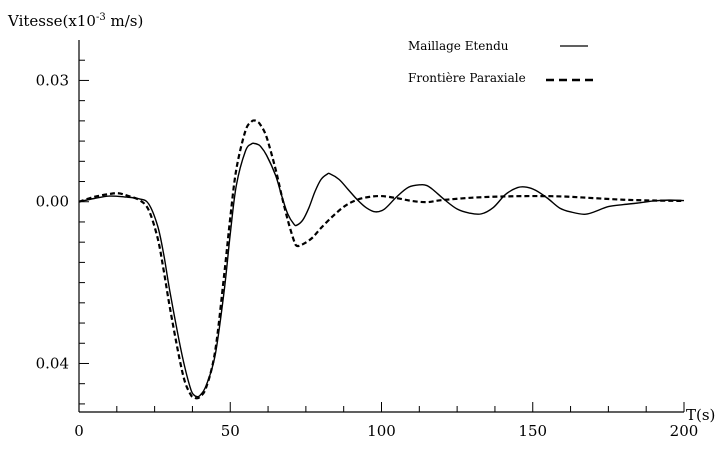 The width and height of the screenshot is (724, 457). I want to click on x-tick-label: 150, so click(532, 431).